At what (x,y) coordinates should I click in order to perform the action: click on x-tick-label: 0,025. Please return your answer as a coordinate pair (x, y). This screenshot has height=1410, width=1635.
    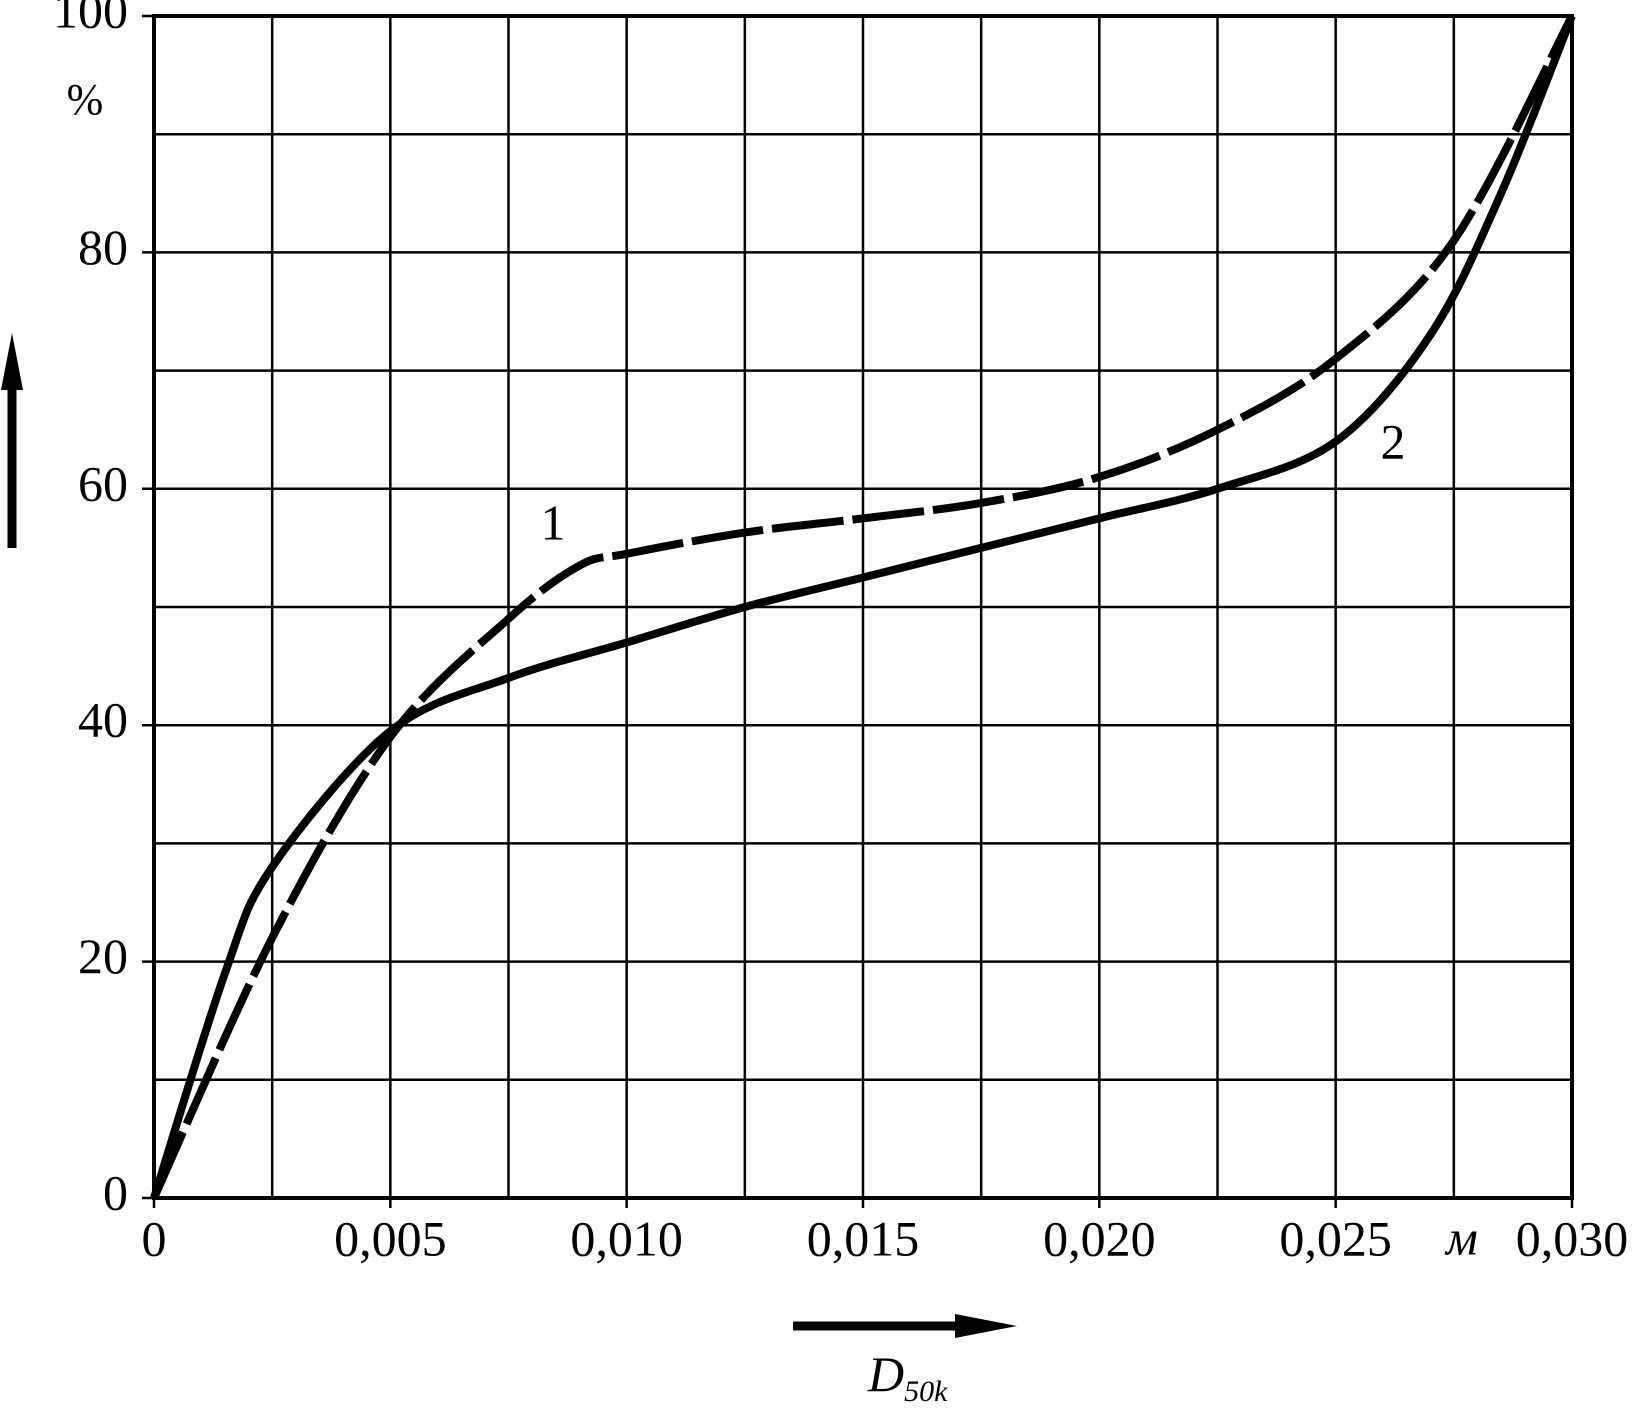
    Looking at the image, I should click on (1335, 1238).